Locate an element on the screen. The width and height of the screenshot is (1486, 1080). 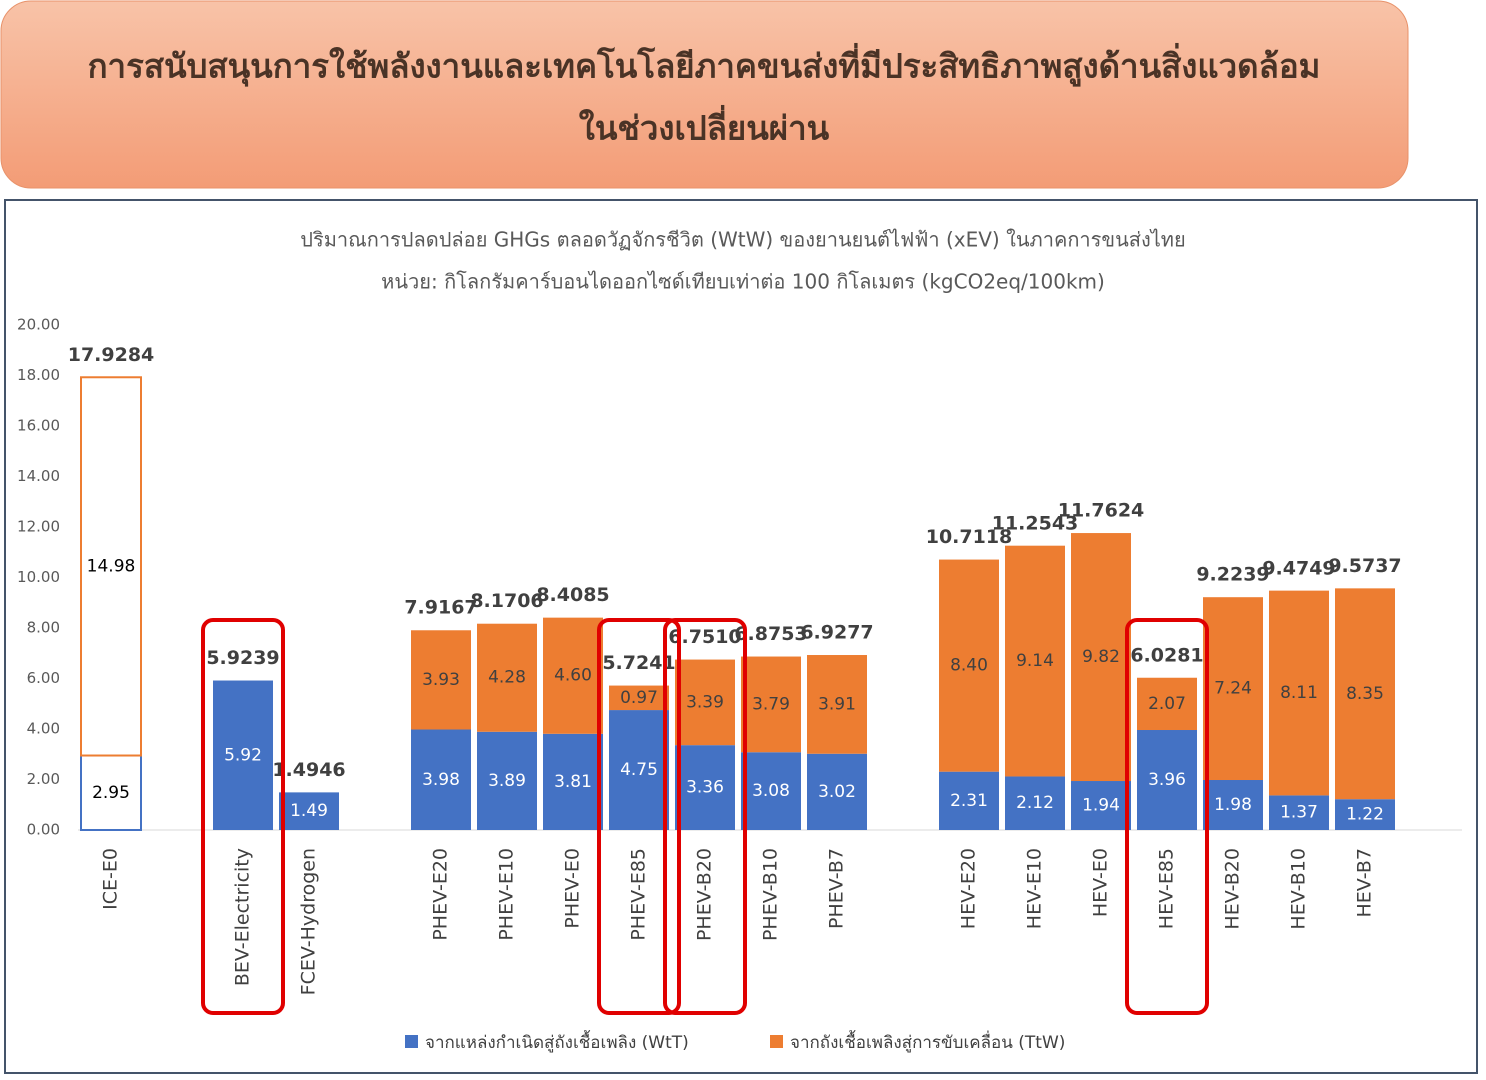
data-label: 1.37 is located at coordinates (1299, 813).